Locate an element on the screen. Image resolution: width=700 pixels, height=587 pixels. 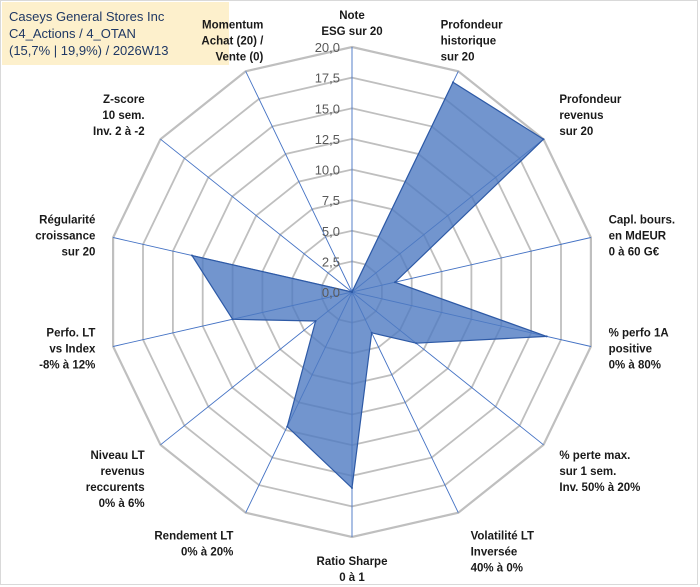
axis-label-9-line-1: Rendement LT is located at coordinates (193, 537).